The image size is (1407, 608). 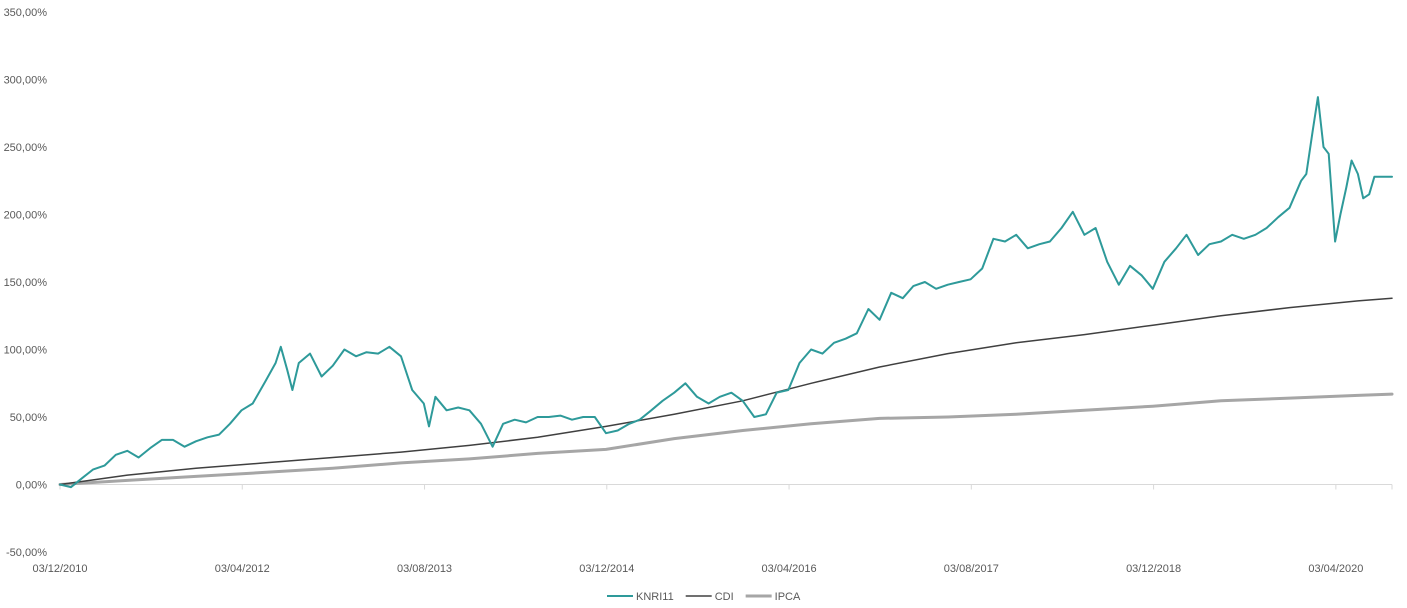 I want to click on x-tick-label: 03/04/2016, so click(x=789, y=569).